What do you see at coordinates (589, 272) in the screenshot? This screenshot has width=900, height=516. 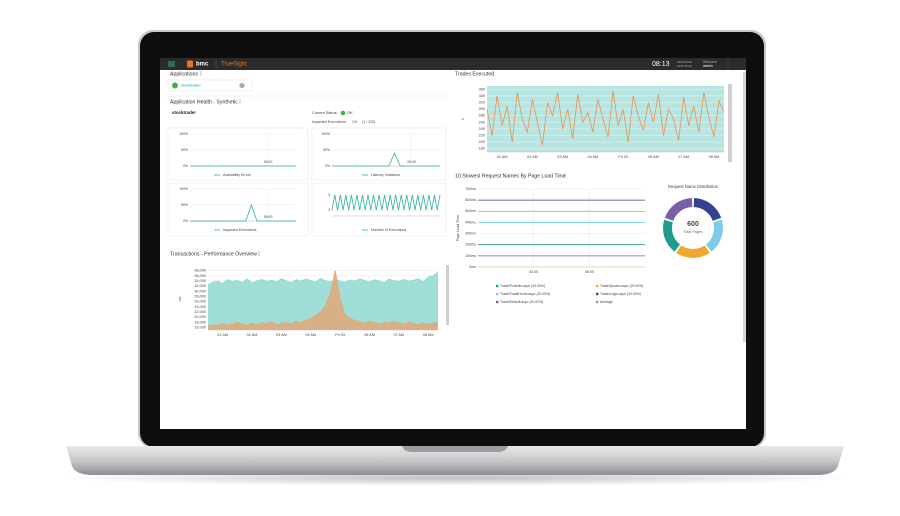 I see `x-tick-label: 06:00` at bounding box center [589, 272].